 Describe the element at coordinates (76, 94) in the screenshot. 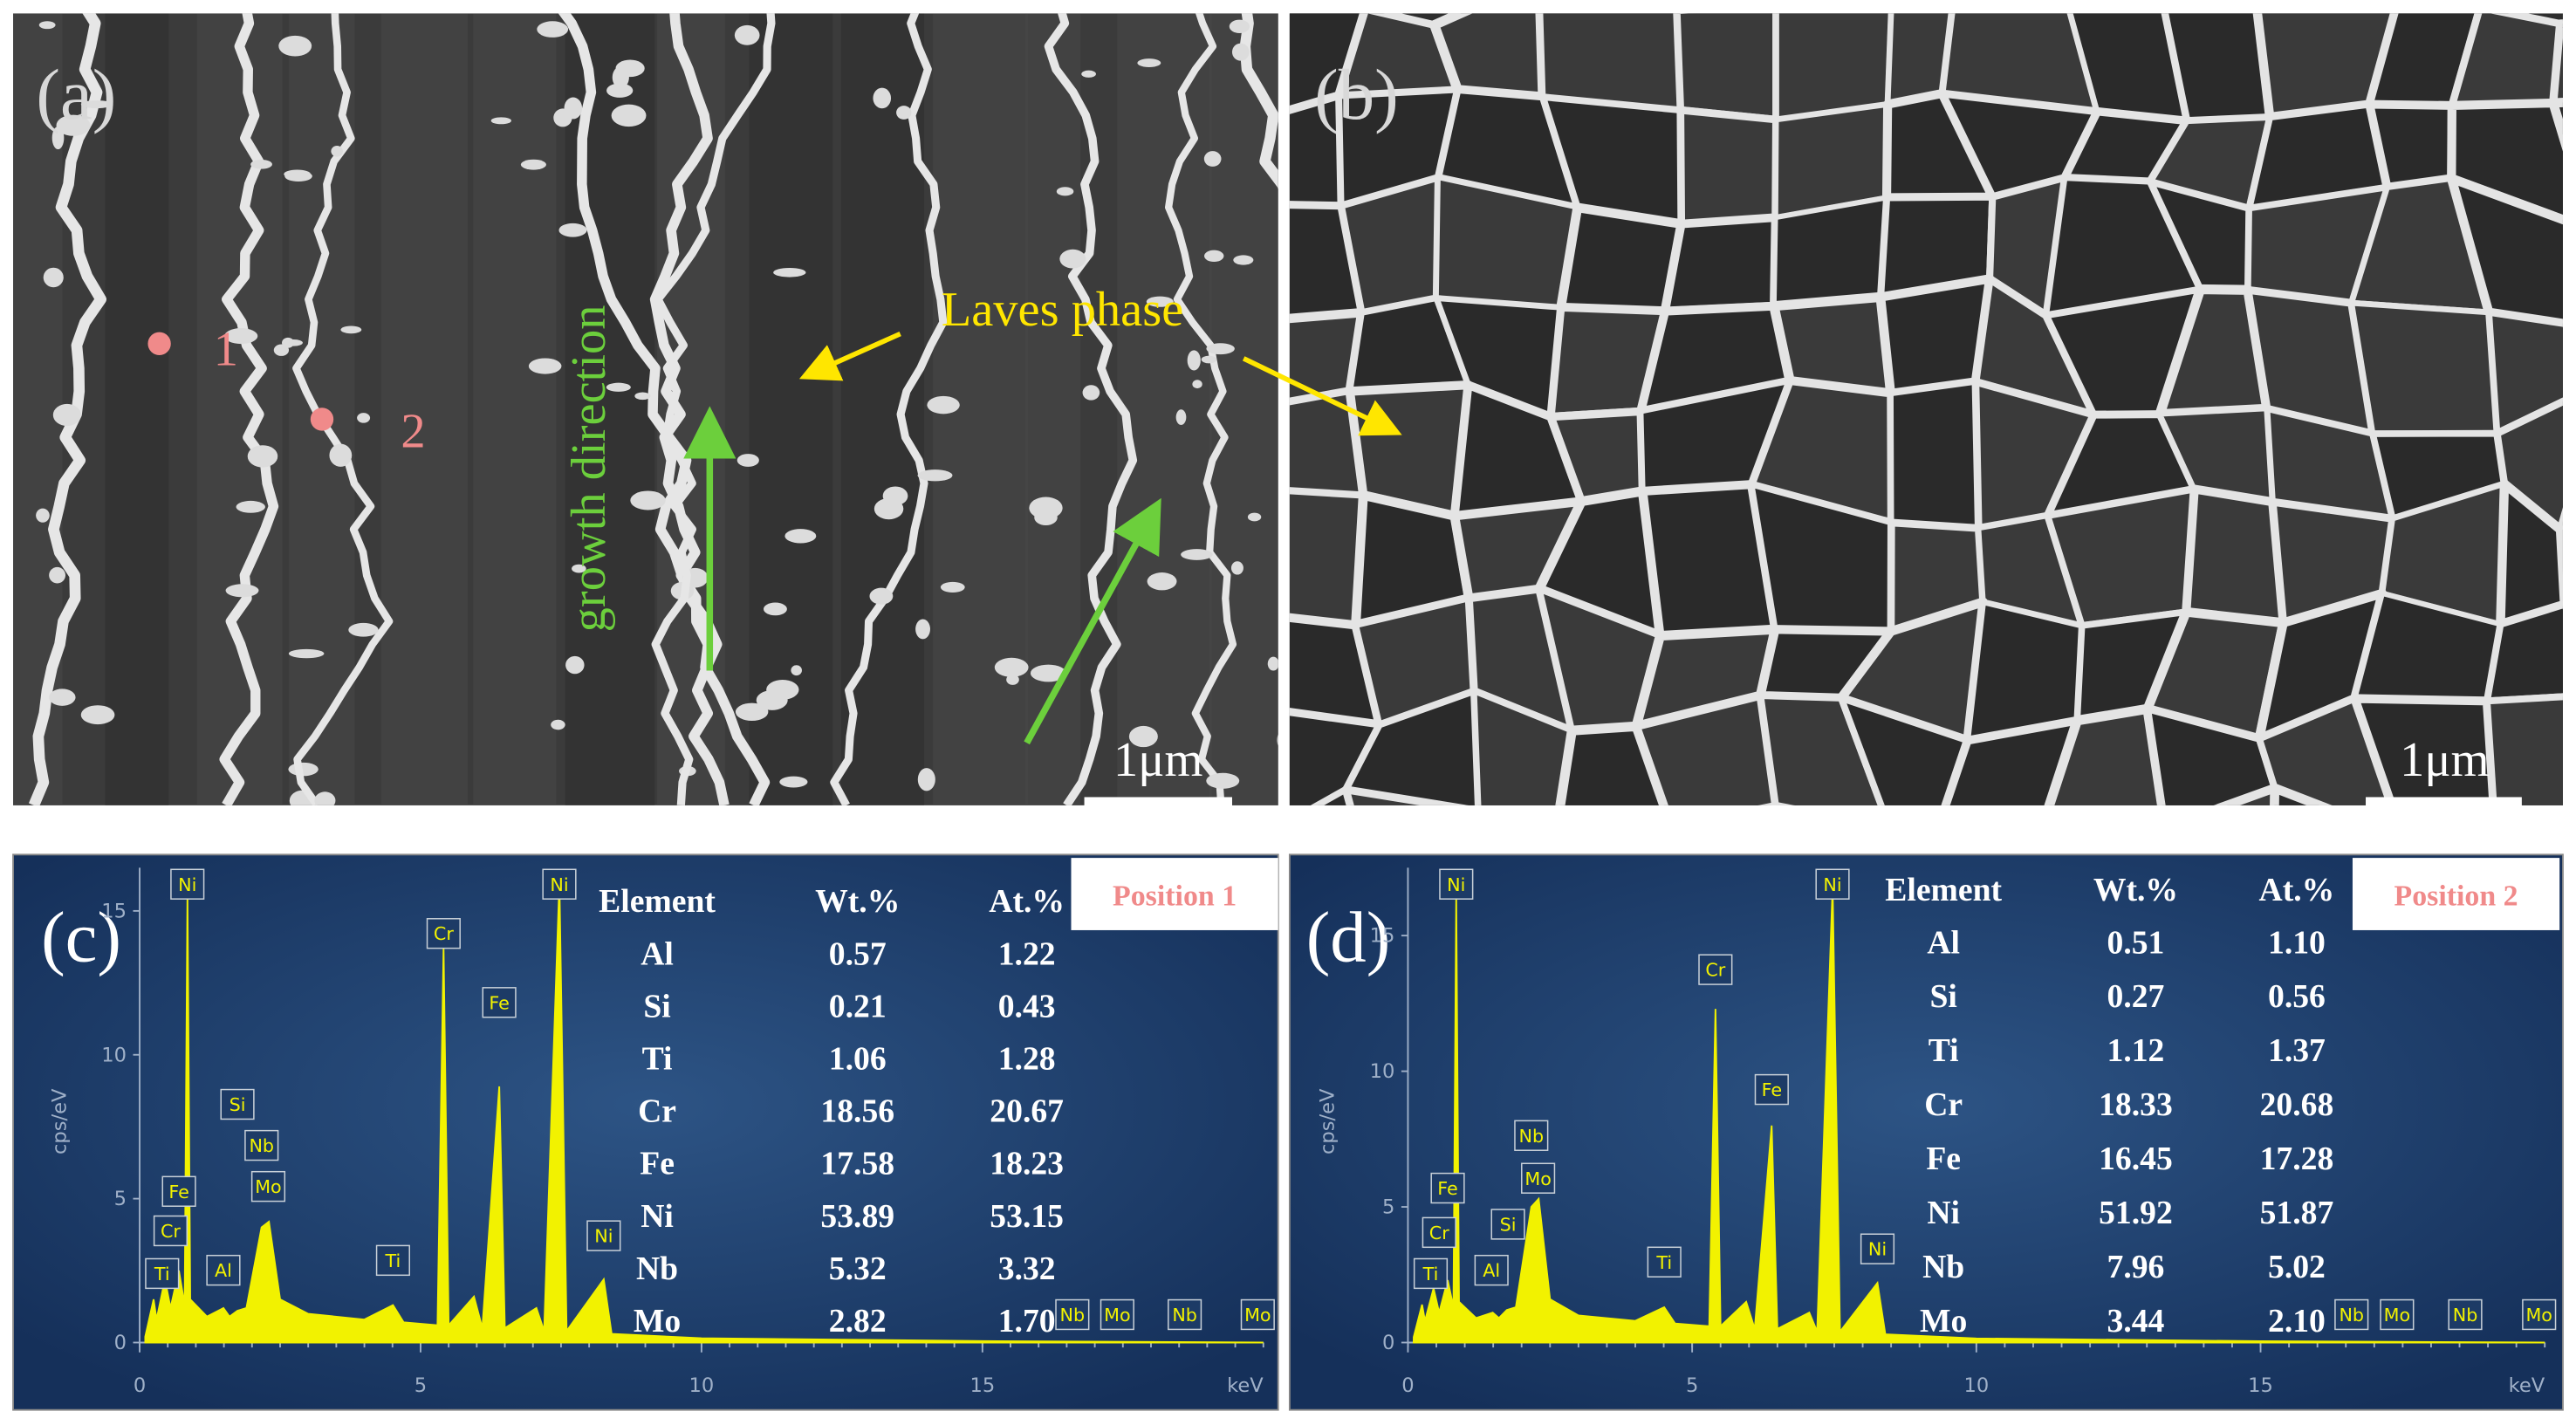

I see `panel-label: (a)` at that location.